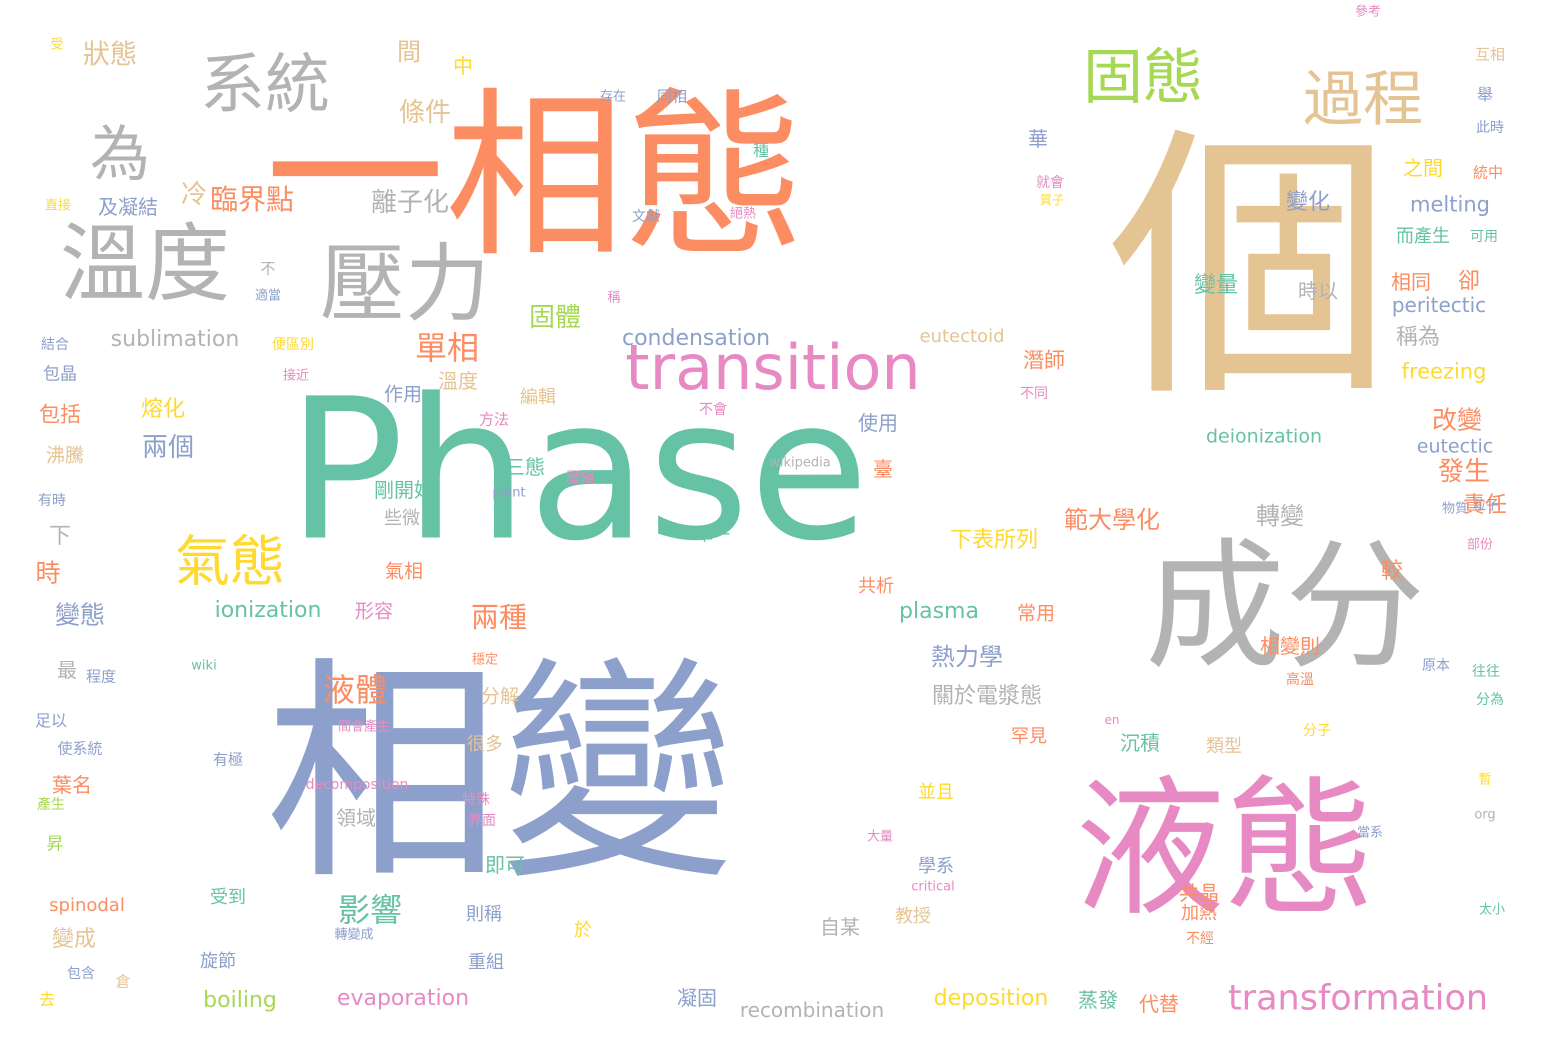 The height and width of the screenshot is (1052, 1548). What do you see at coordinates (486, 962) in the screenshot?
I see `word-157: 重組` at bounding box center [486, 962].